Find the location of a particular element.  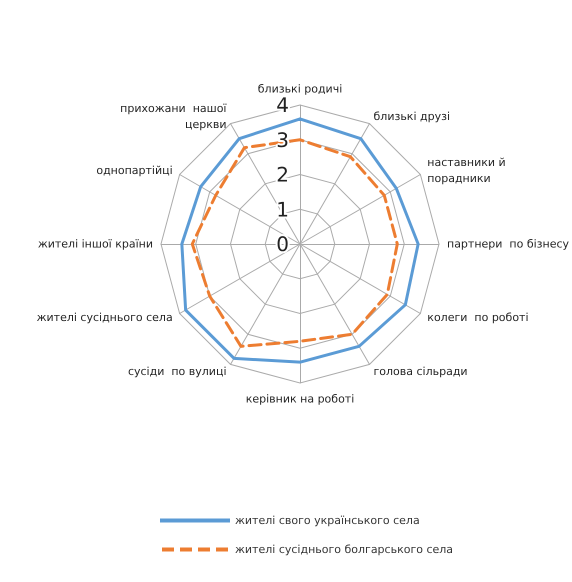

spoke-label: жителі сусіднього села is located at coordinates (104, 317).